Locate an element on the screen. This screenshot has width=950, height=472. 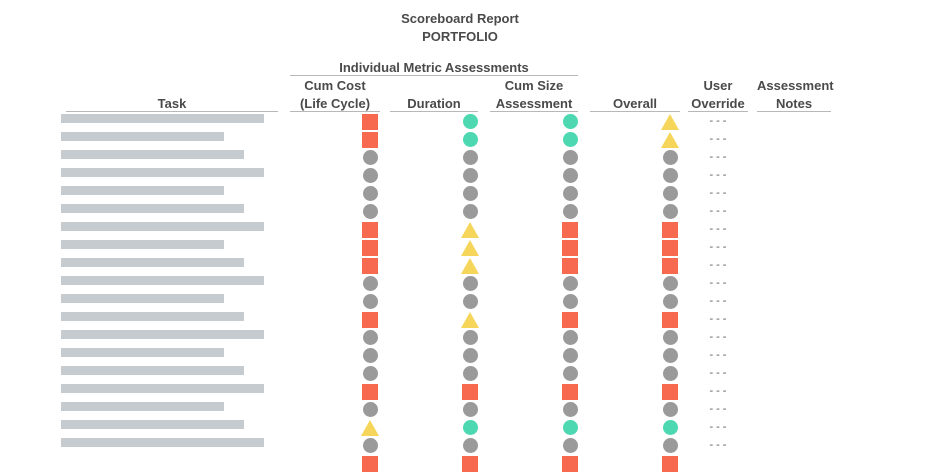
user-override-header-line1: User is located at coordinates (718, 85).